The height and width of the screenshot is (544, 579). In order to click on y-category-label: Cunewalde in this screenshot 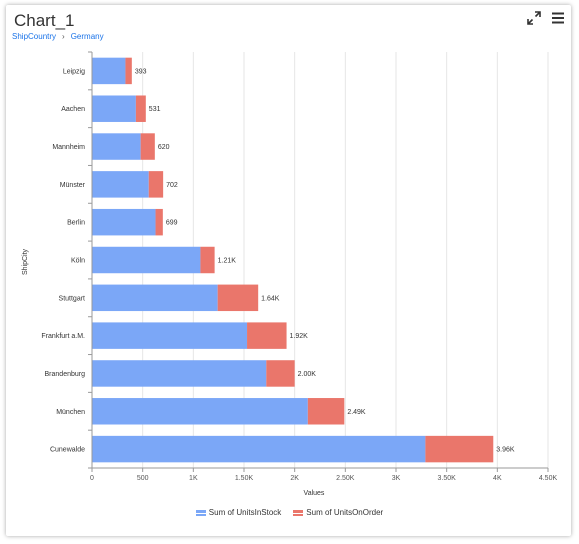, I will do `click(67, 450)`.